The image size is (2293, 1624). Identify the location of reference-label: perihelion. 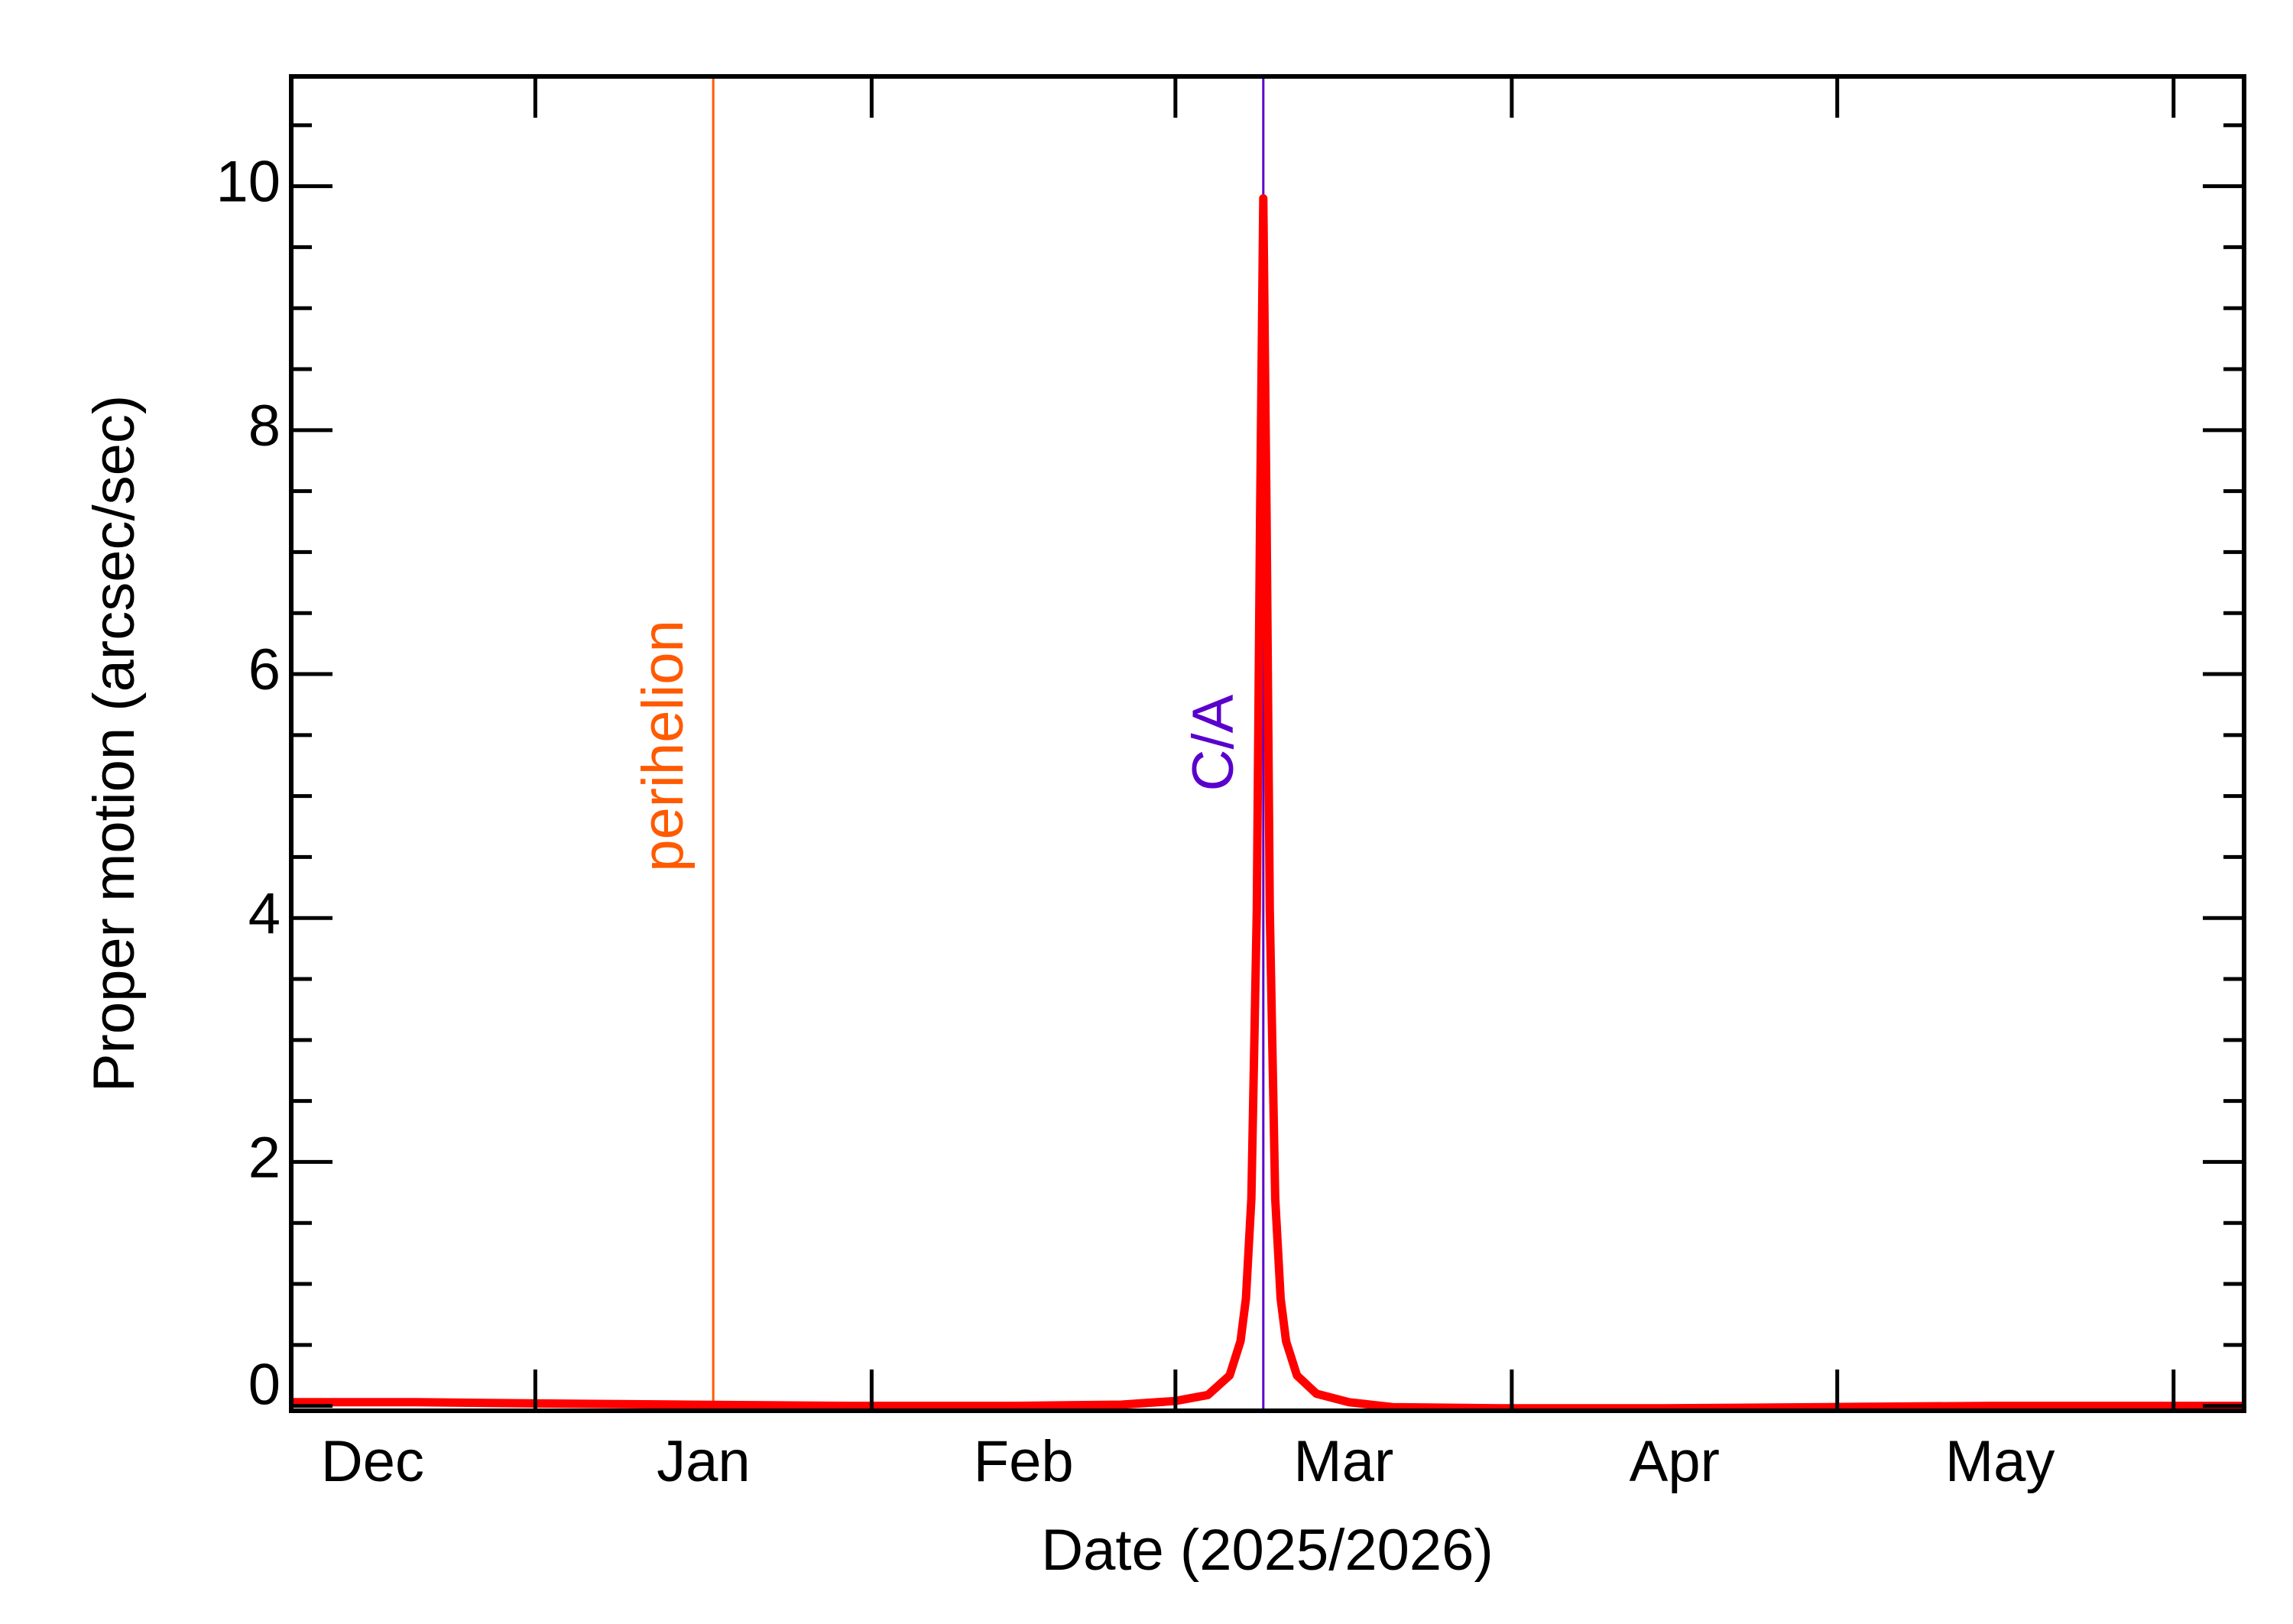
(663, 746).